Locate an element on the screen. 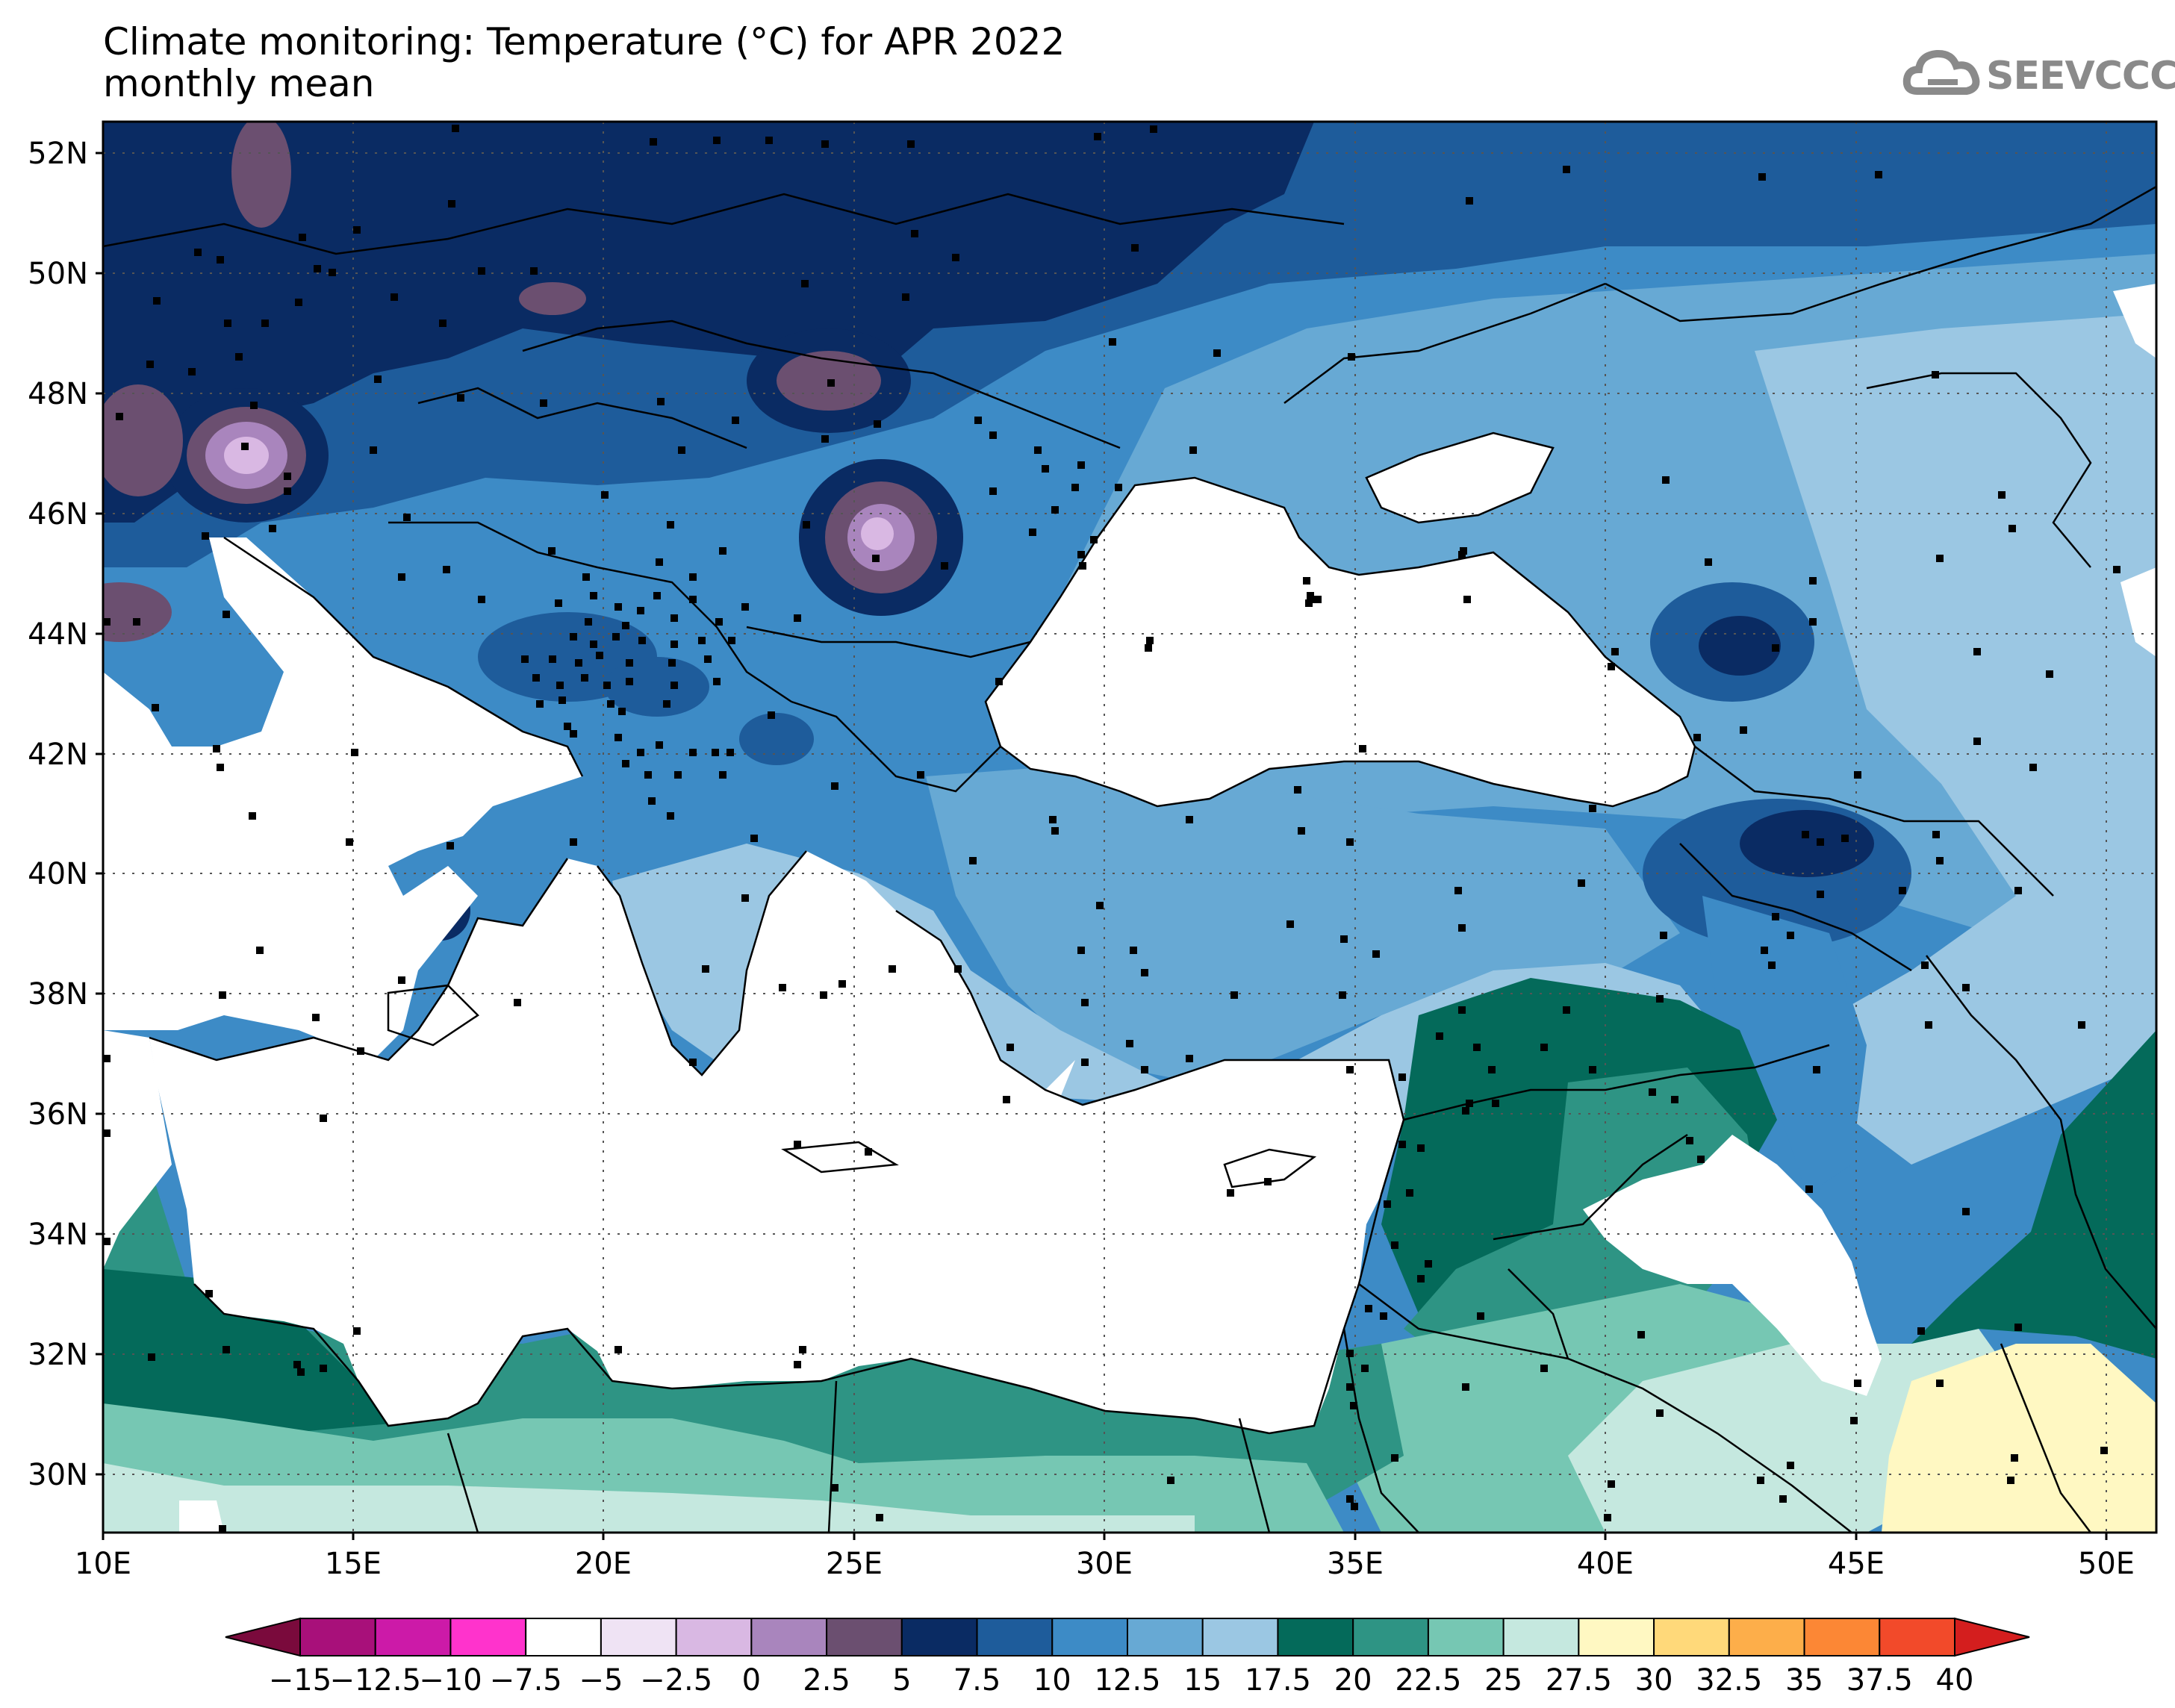 The height and width of the screenshot is (1708, 2175). field-rila-cold is located at coordinates (776, 739).